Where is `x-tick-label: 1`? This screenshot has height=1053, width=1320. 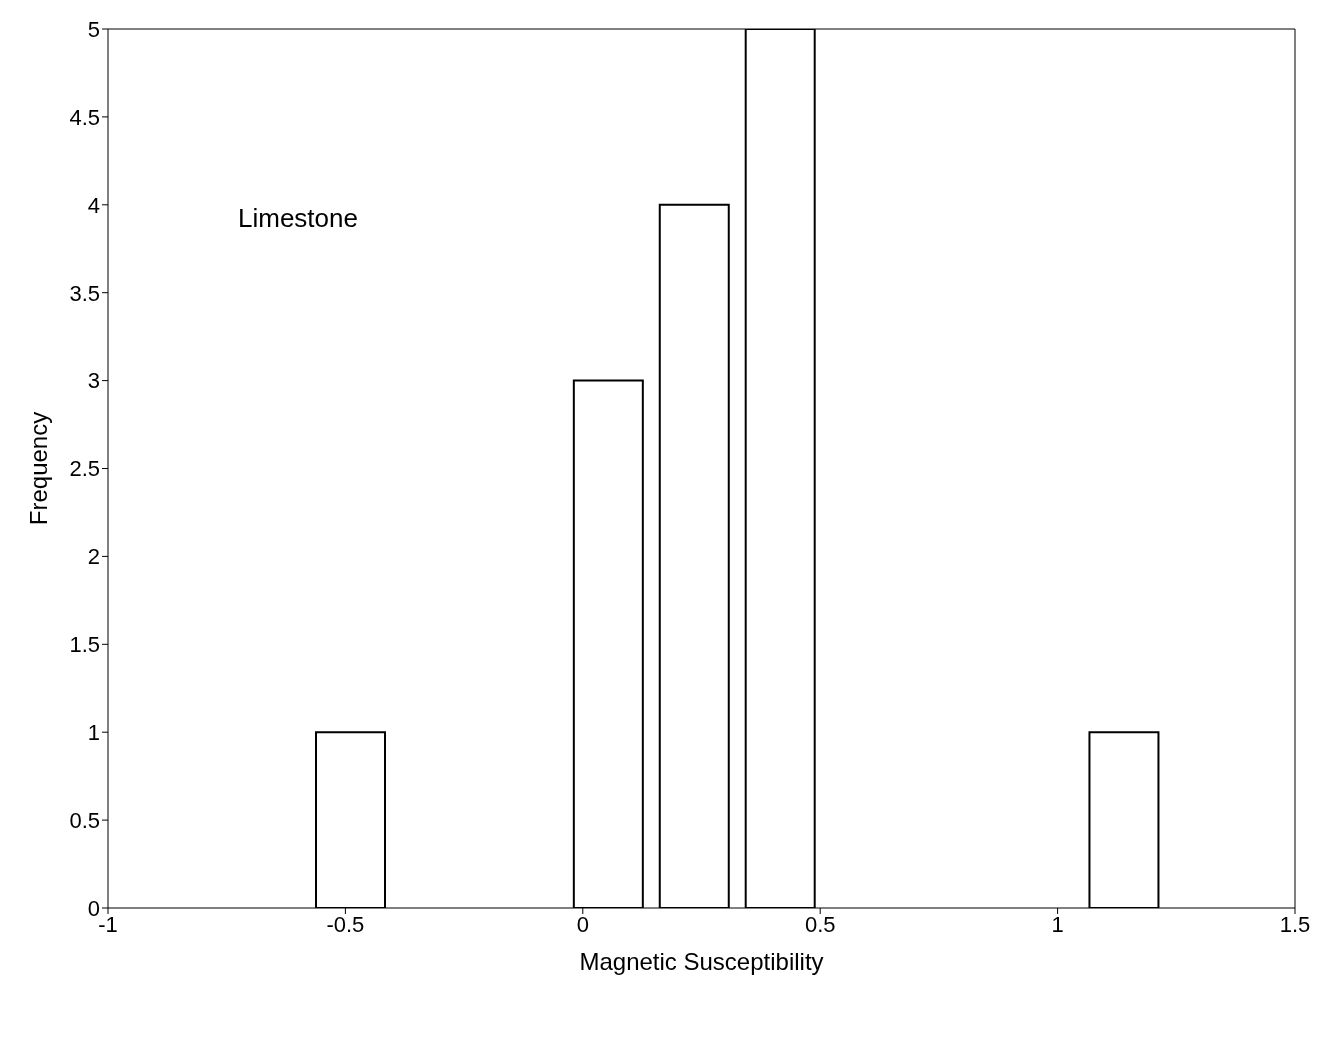 x-tick-label: 1 is located at coordinates (1057, 924).